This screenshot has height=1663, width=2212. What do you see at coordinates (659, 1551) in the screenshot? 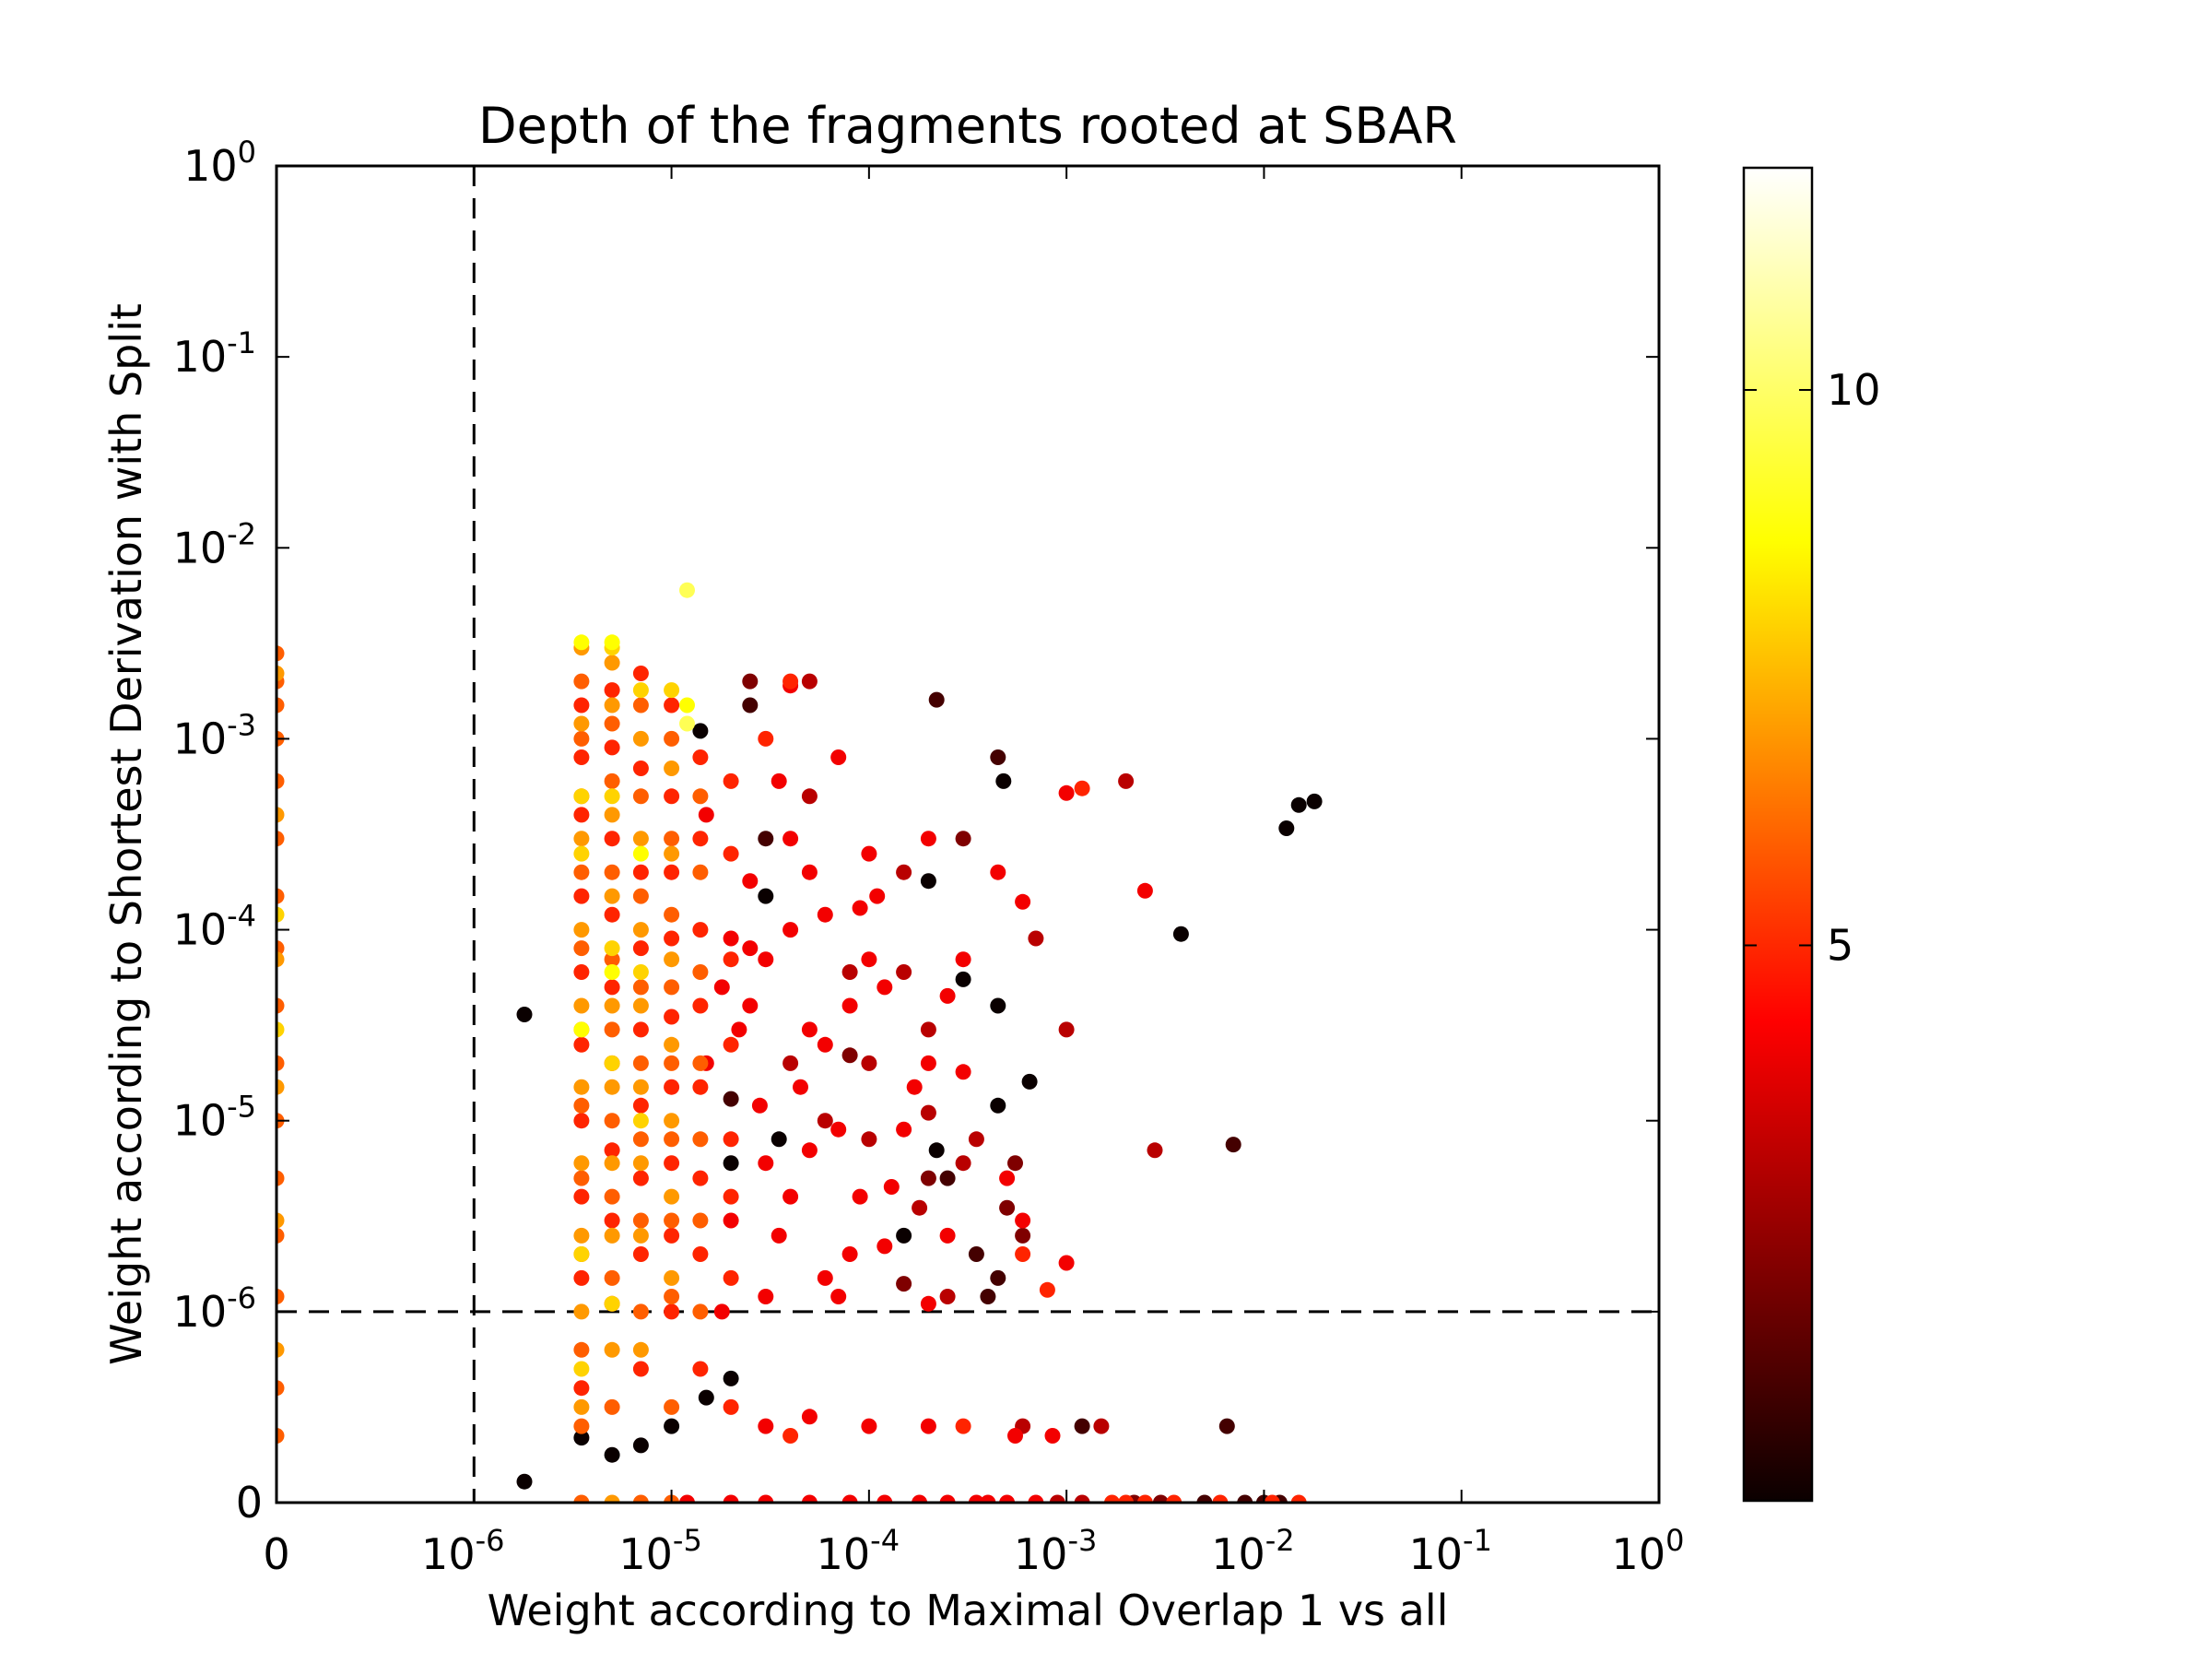
I see `x-tick-label: 10⁻⁵` at bounding box center [659, 1551].